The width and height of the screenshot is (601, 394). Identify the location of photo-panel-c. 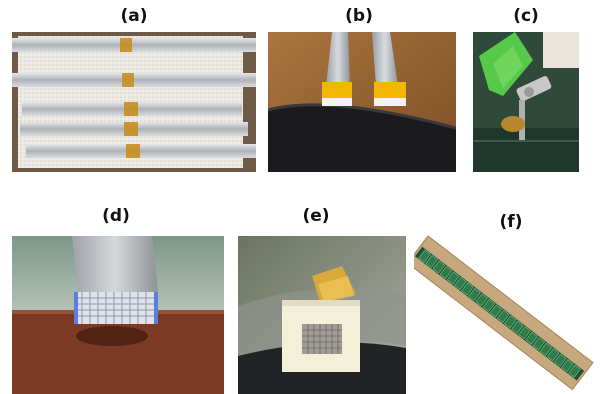
(526, 102).